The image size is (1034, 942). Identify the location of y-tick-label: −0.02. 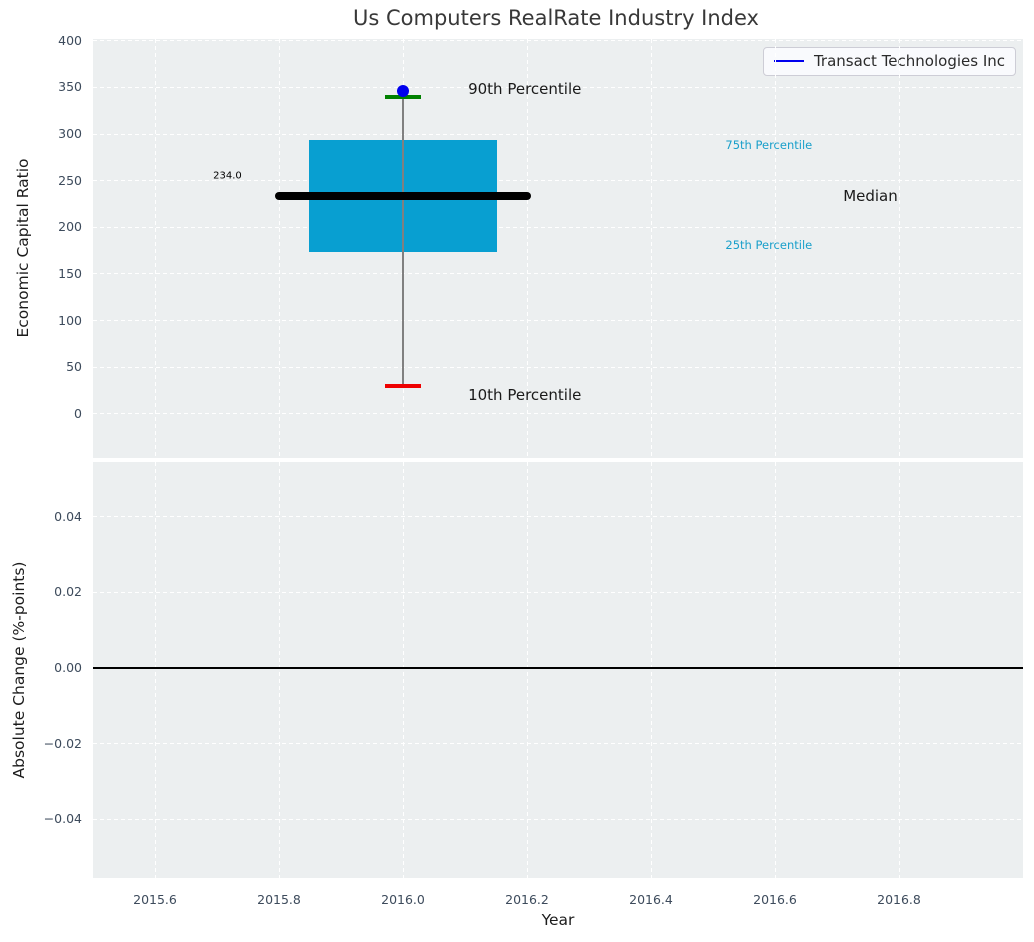
(62, 743).